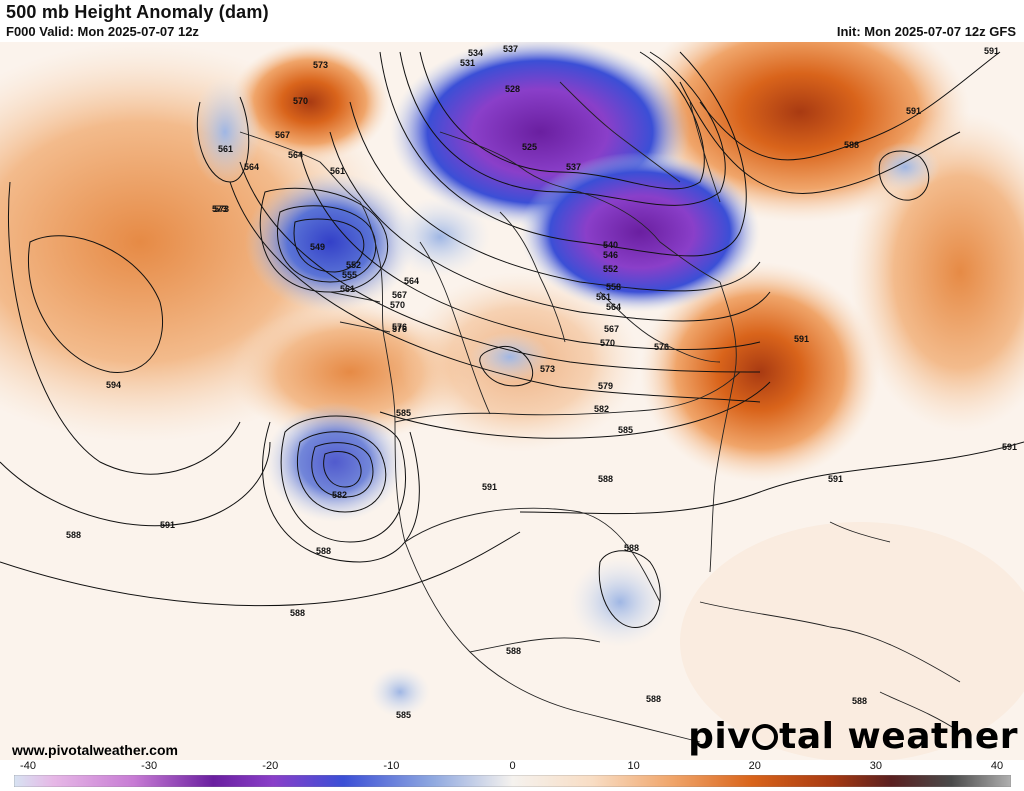 Image resolution: width=1024 pixels, height=791 pixels. What do you see at coordinates (613, 287) in the screenshot?
I see `contour-label: 558` at bounding box center [613, 287].